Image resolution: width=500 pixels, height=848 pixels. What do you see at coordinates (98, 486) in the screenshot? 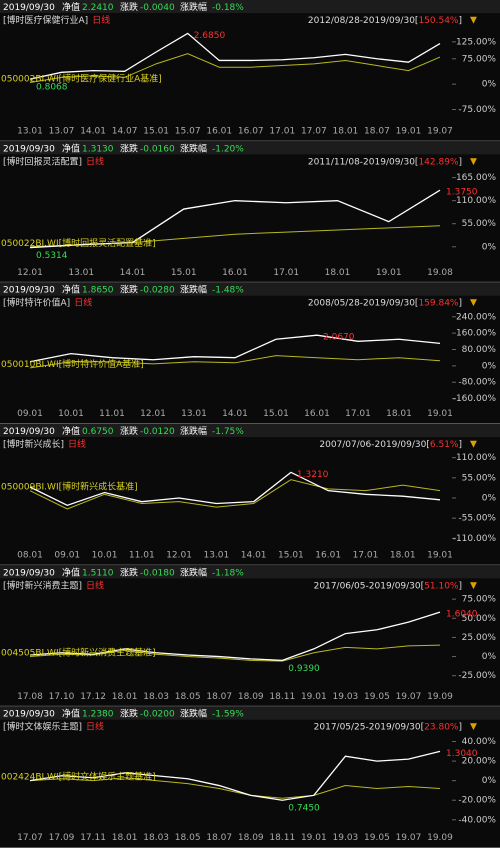
I see `text-part: [博时新兴成长基准]` at bounding box center [98, 486].